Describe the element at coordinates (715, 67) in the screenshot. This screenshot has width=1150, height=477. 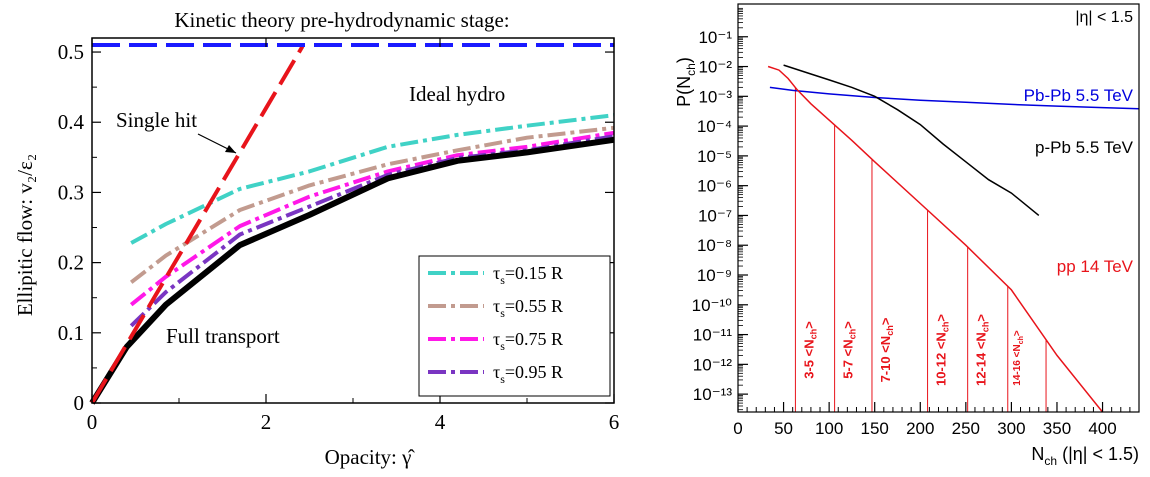
I see `right-y-tick-label: 10⁻²` at that location.